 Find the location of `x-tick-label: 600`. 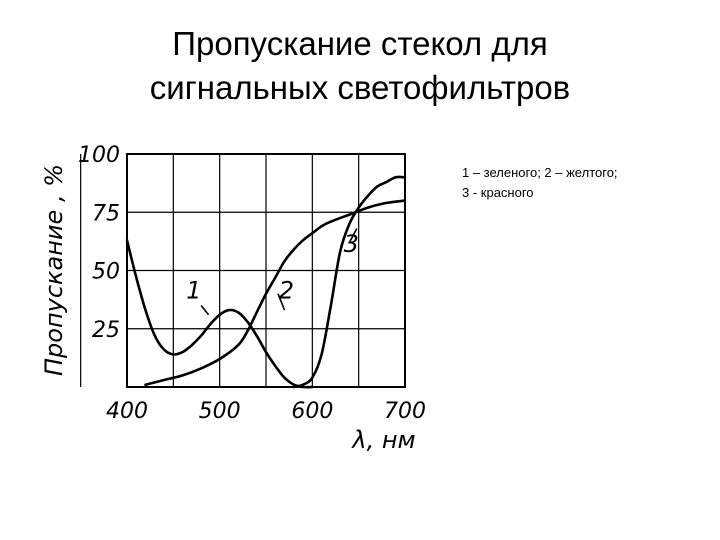

x-tick-label: 600 is located at coordinates (312, 411).